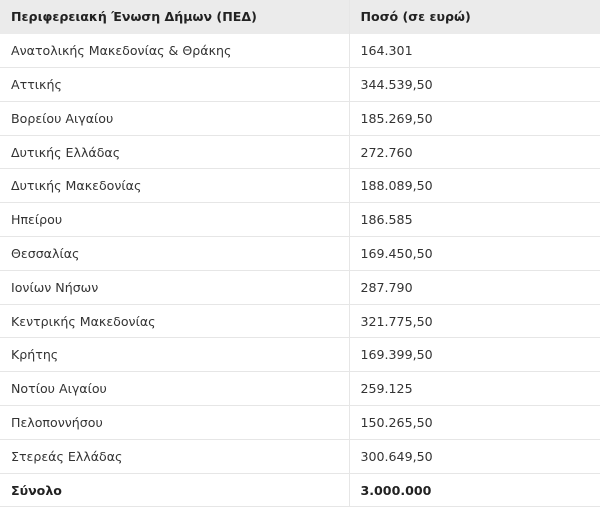  What do you see at coordinates (474, 490) in the screenshot?
I see `amount-cell: 3.000.000` at bounding box center [474, 490].